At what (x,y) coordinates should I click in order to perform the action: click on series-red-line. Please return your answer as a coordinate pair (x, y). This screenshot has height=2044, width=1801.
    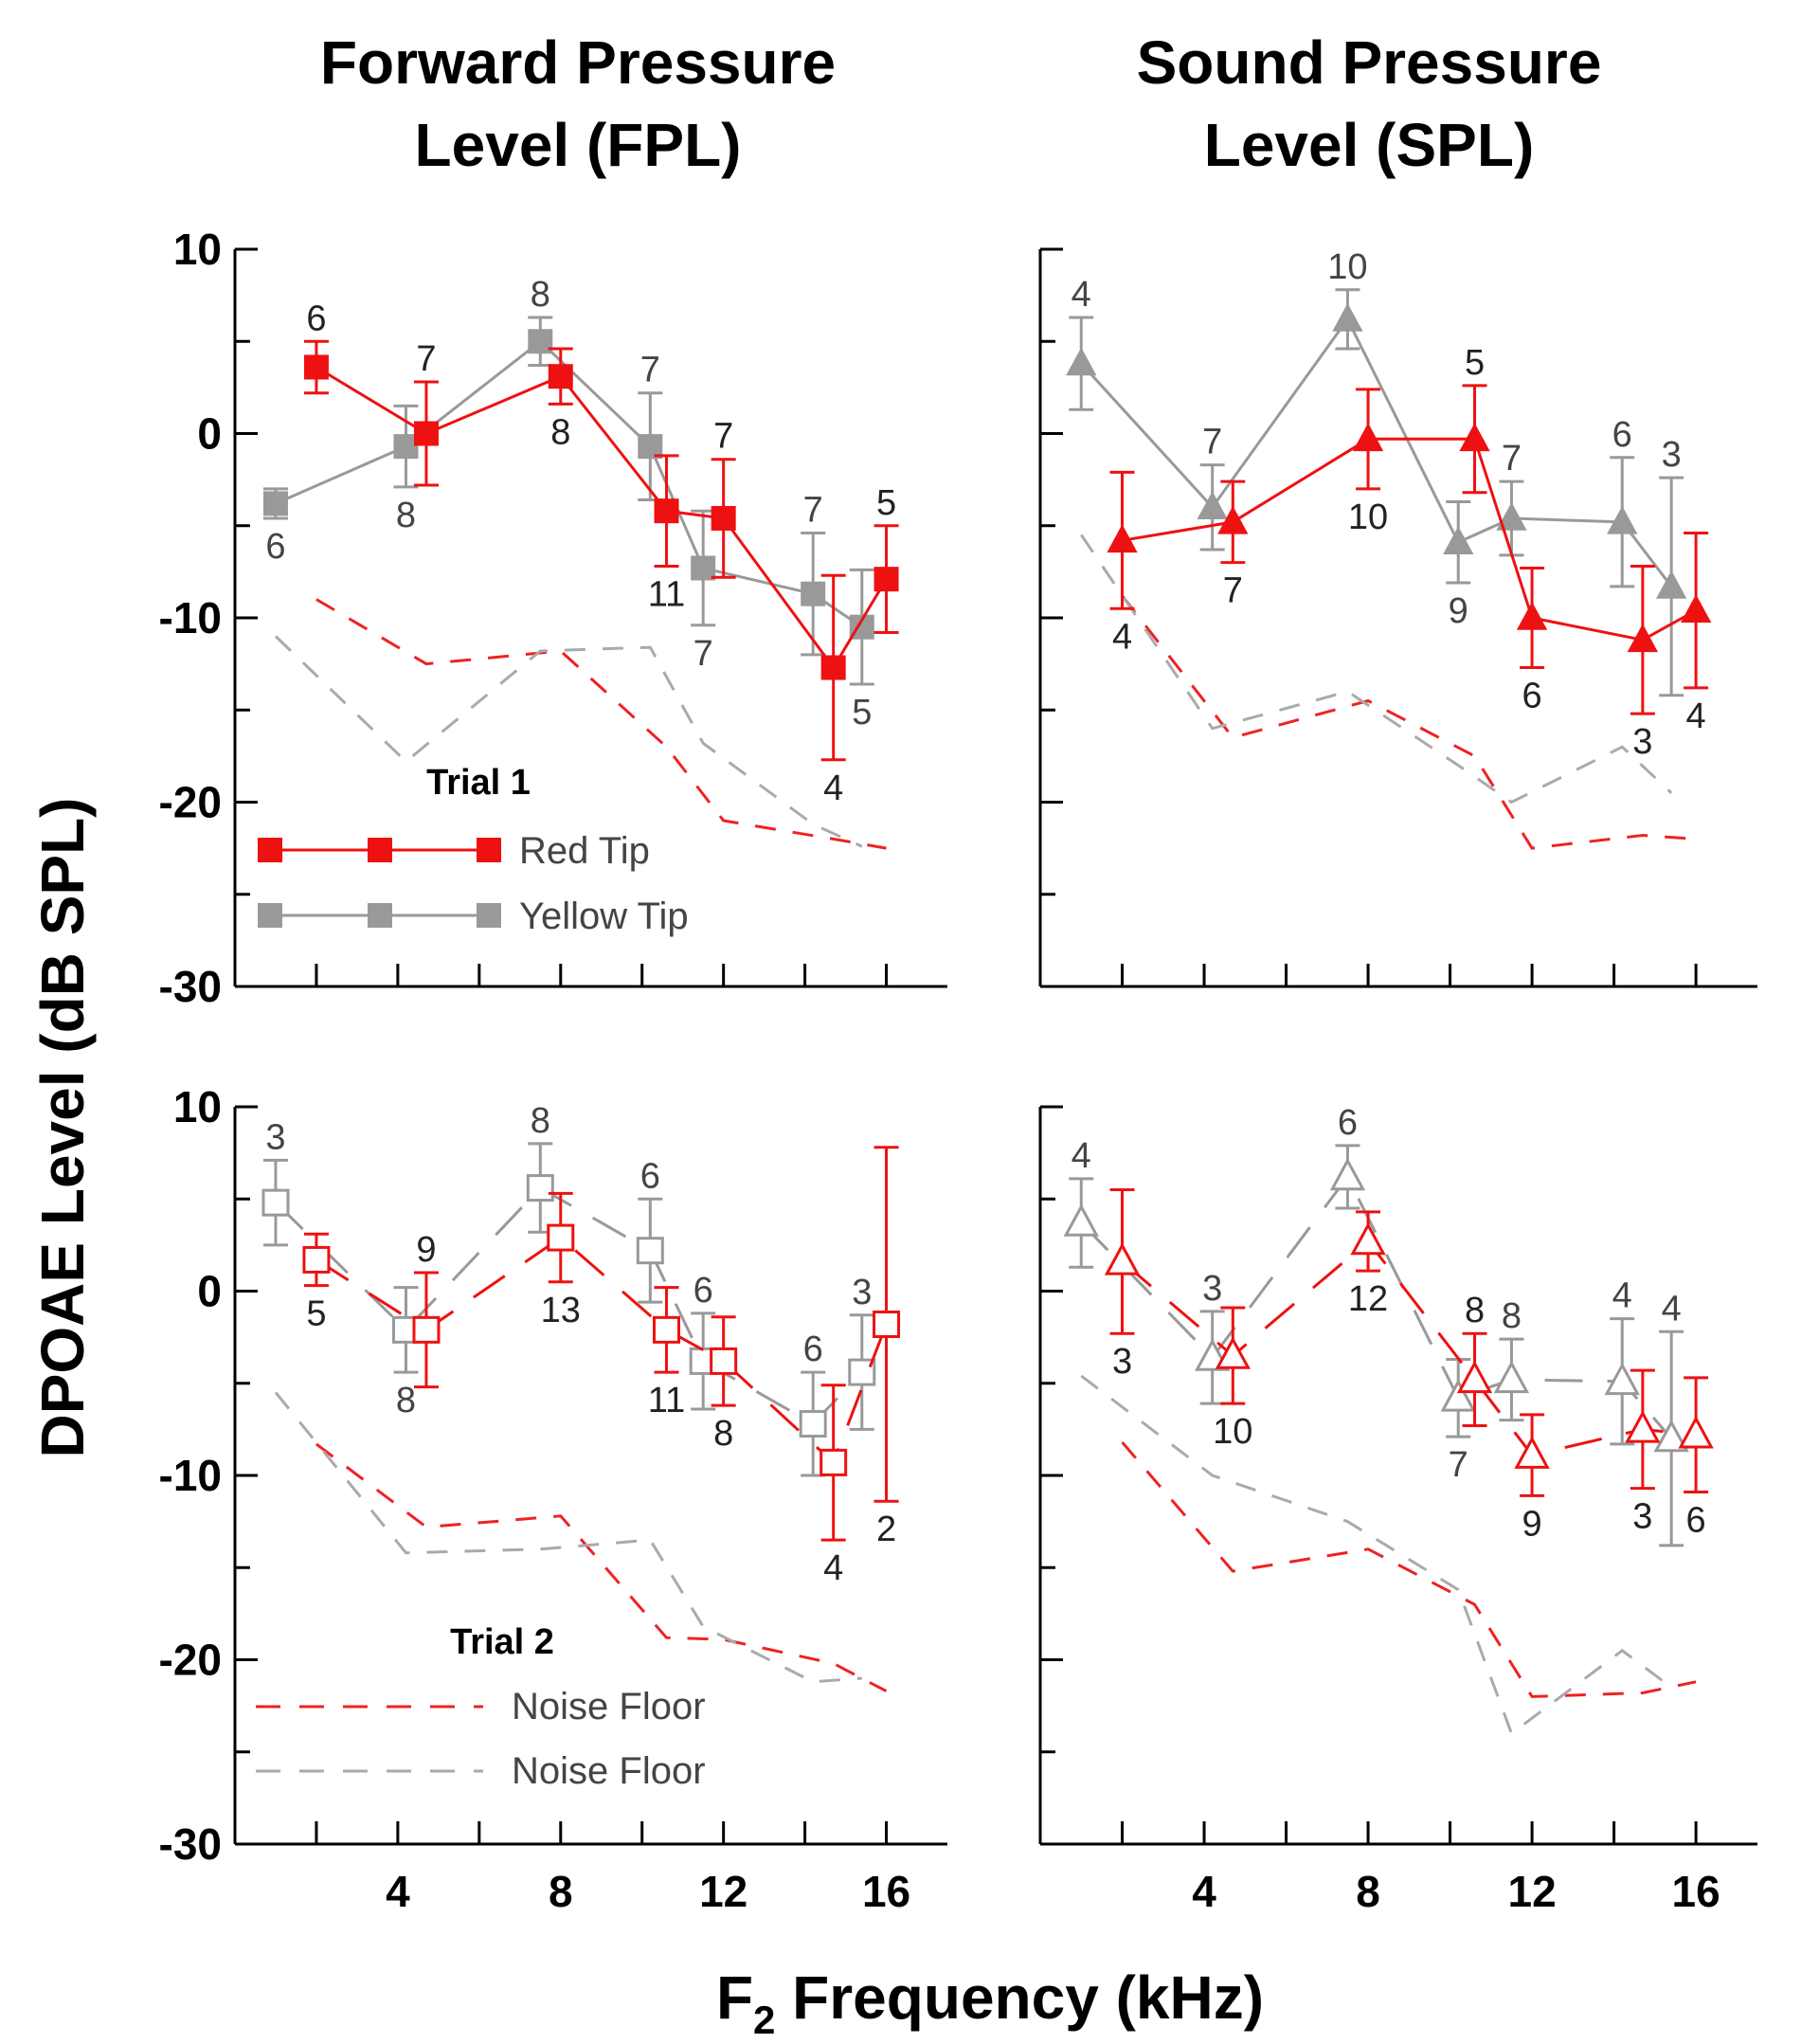
    Looking at the image, I should click on (1409, 540).